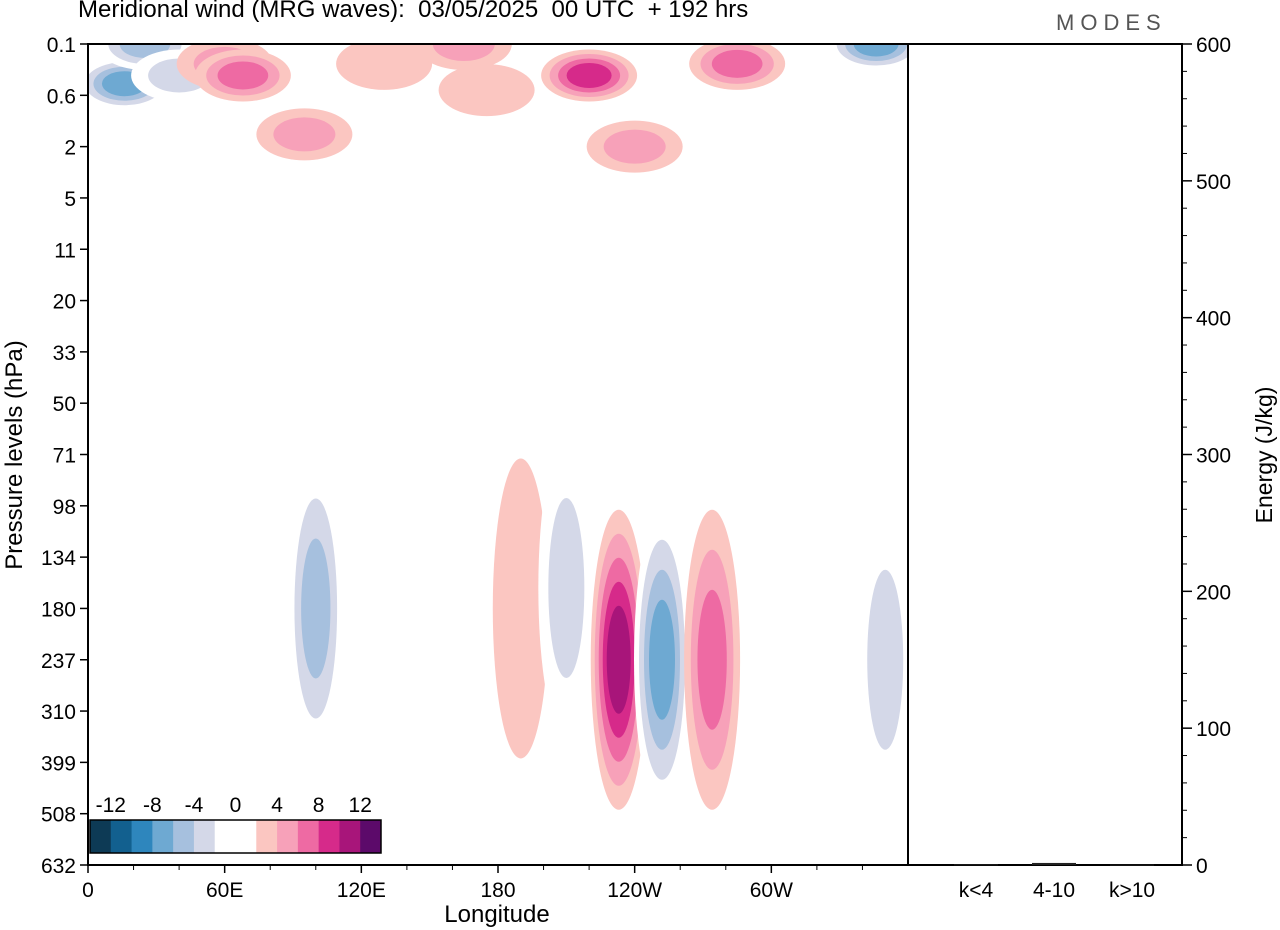  I want to click on energy-y-tick-label: 500, so click(1213, 182).